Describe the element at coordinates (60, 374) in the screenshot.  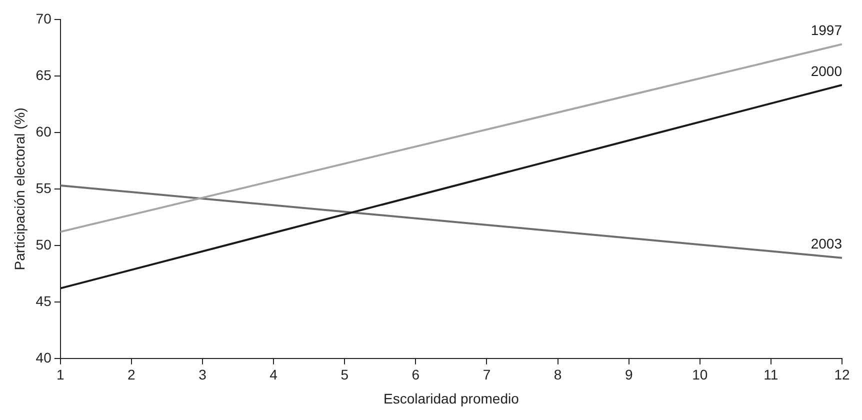
I see `x-tick-label: 1` at that location.